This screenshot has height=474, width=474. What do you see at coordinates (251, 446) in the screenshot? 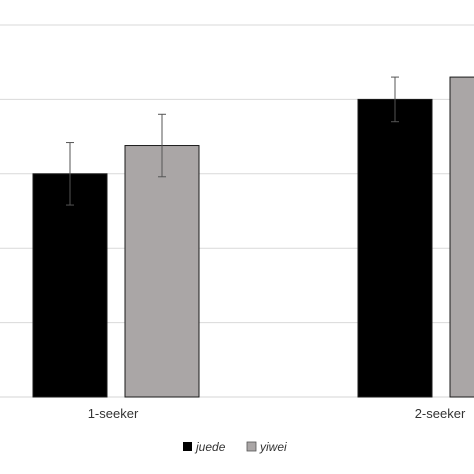
I see `legend-swatch-yiwei` at bounding box center [251, 446].